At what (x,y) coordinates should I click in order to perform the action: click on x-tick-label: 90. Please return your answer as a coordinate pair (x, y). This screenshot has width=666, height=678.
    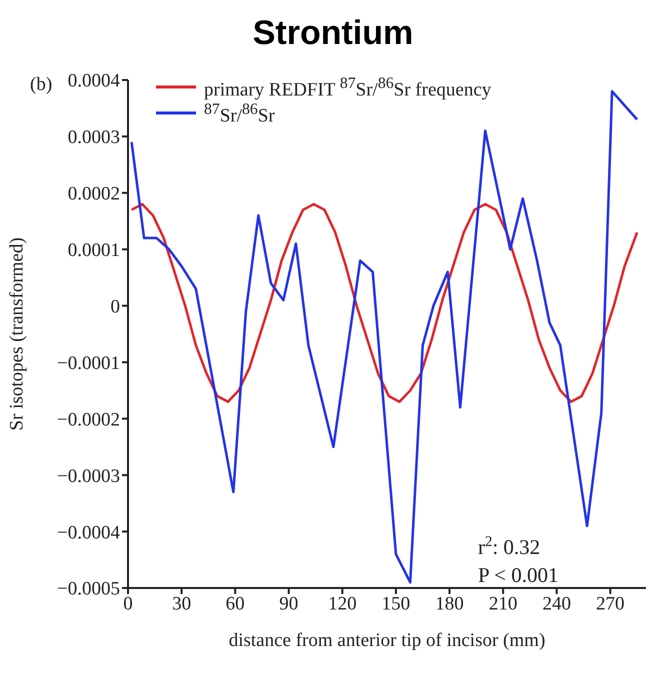
    Looking at the image, I should click on (288, 603).